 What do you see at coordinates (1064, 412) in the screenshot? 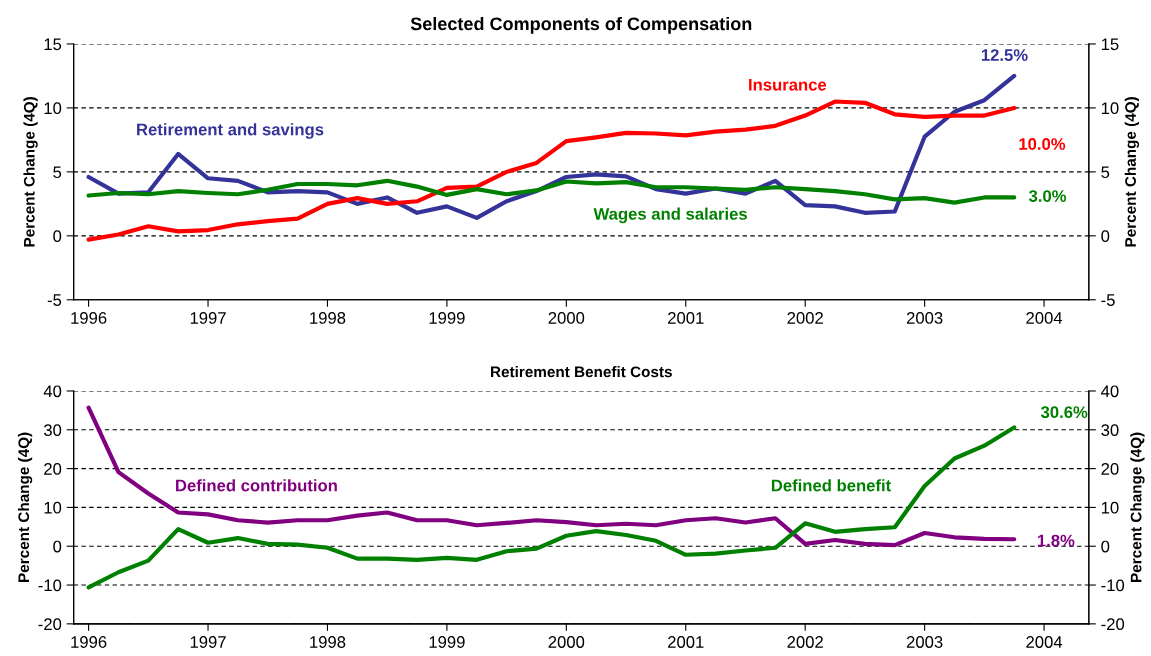
I see `data-label: 30.6%` at bounding box center [1064, 412].